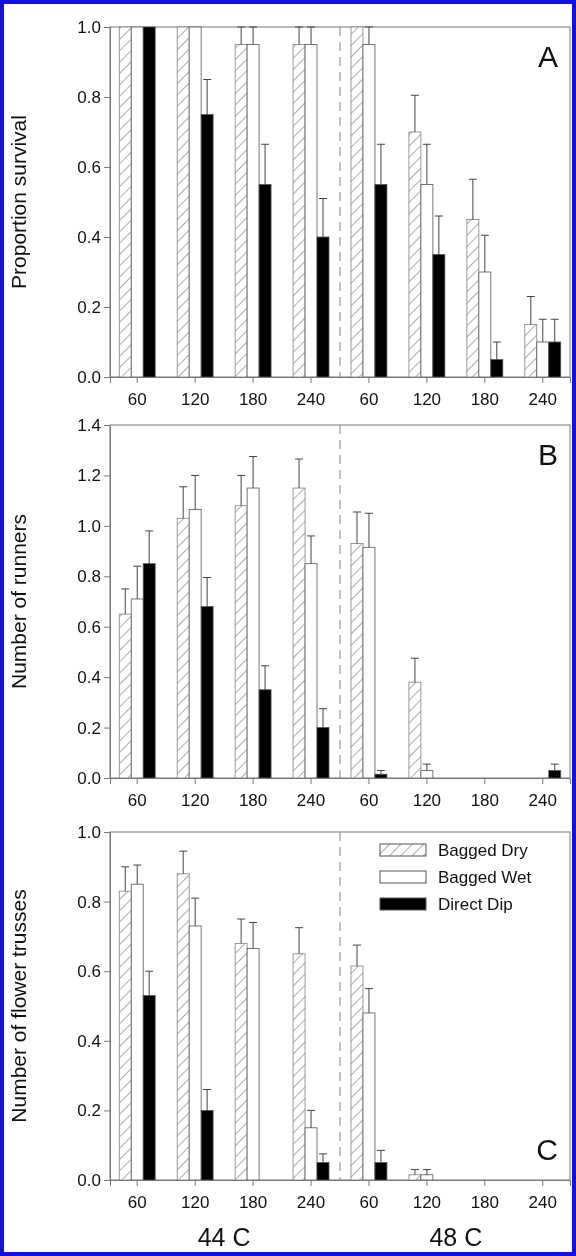 This screenshot has width=576, height=1256. I want to click on text: 44 C, so click(224, 1237).